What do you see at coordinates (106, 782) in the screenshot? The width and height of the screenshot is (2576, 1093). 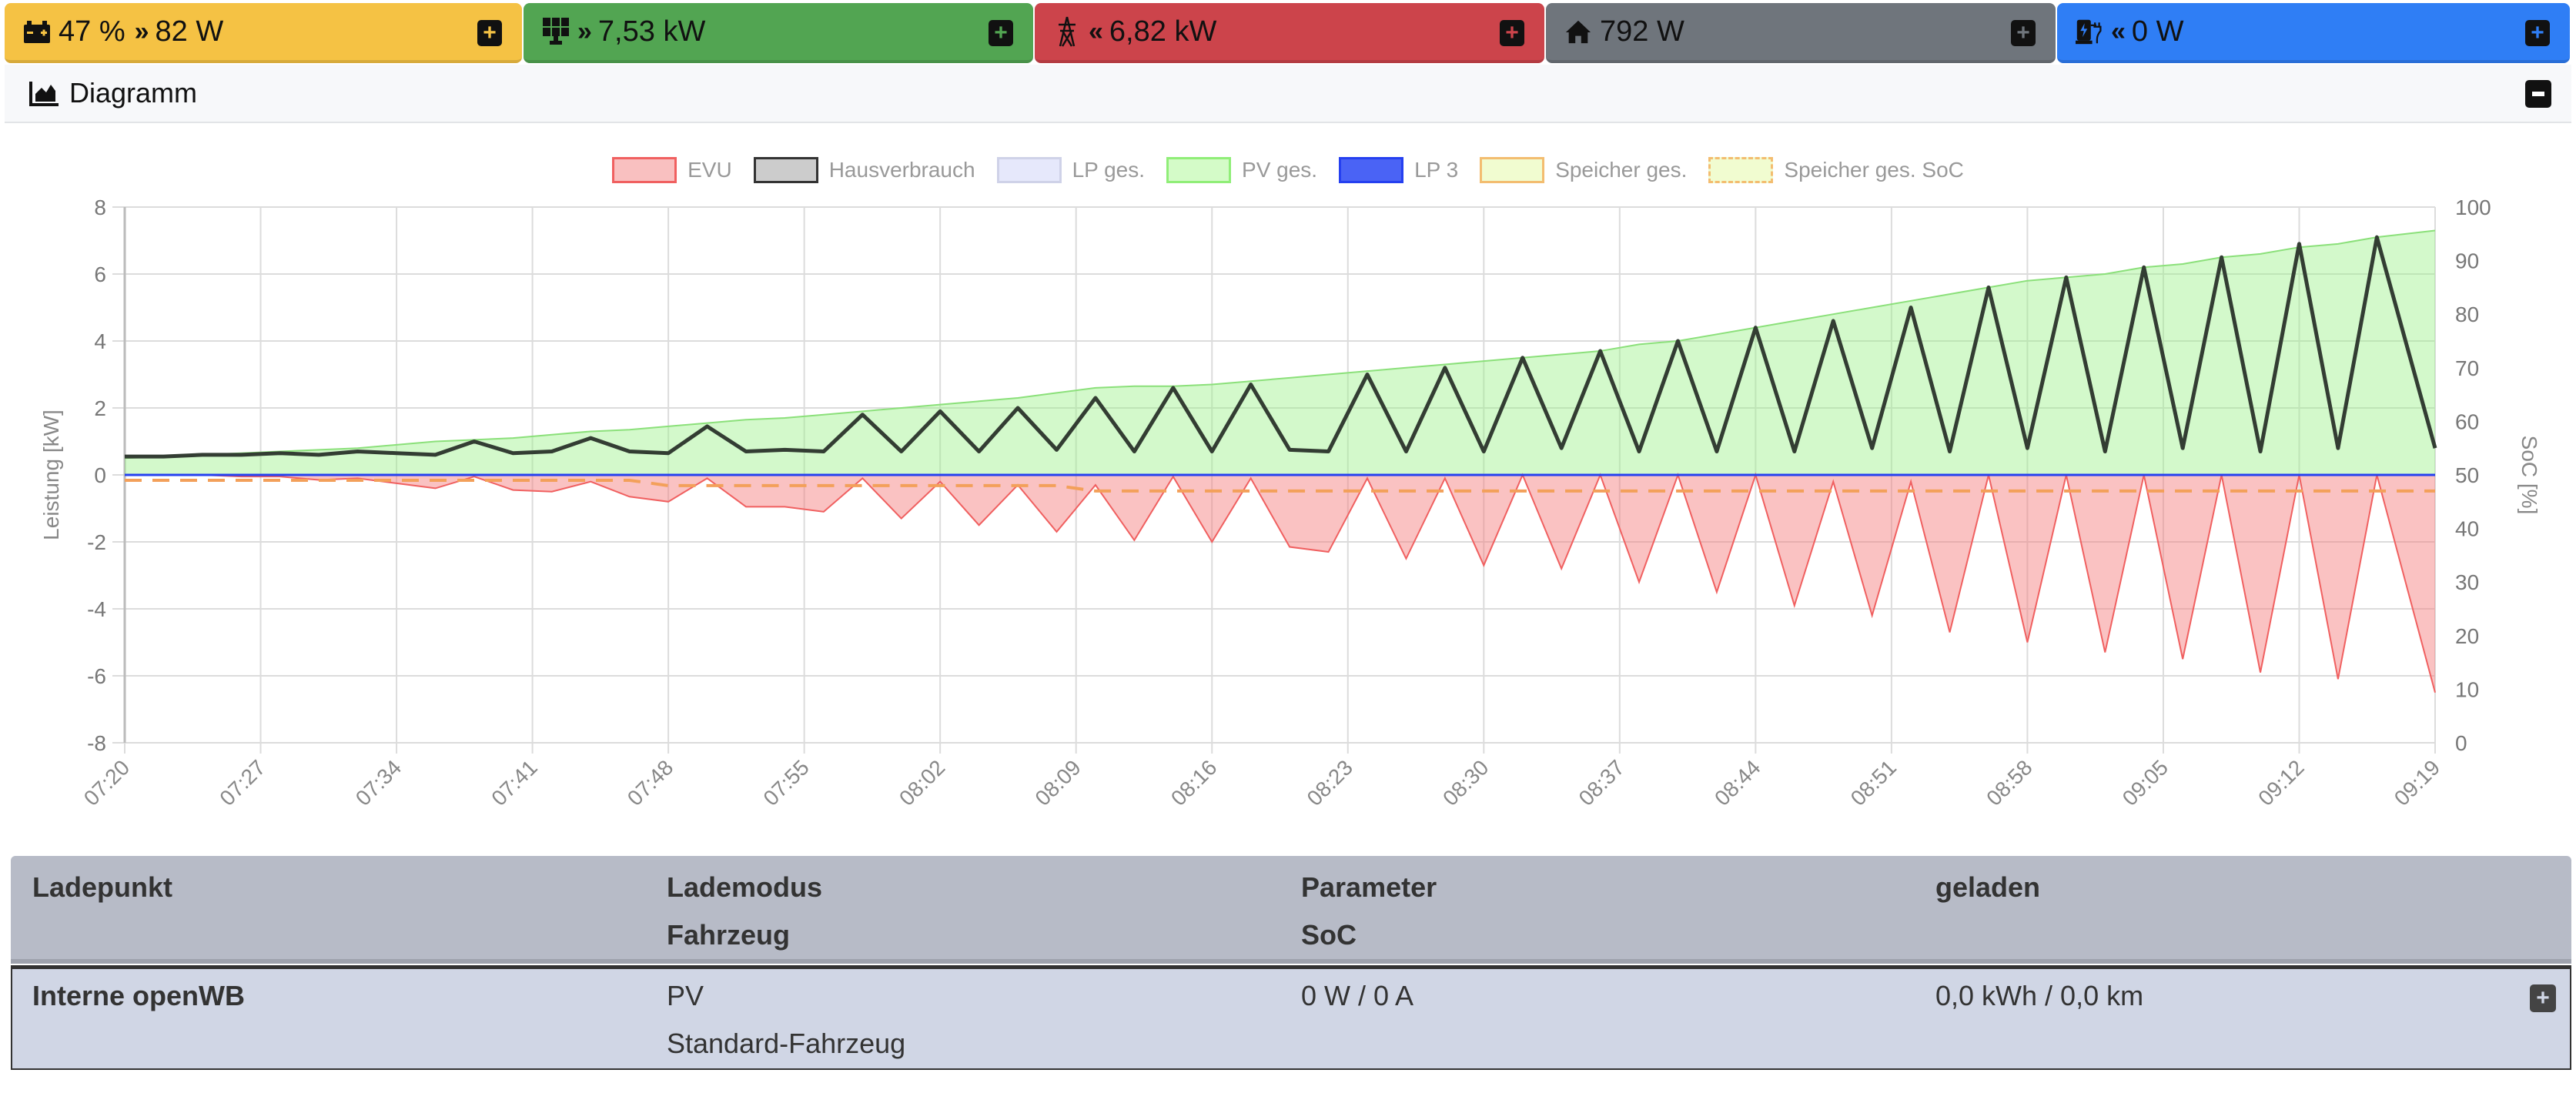 I see `x-tick-label: 07:20` at bounding box center [106, 782].